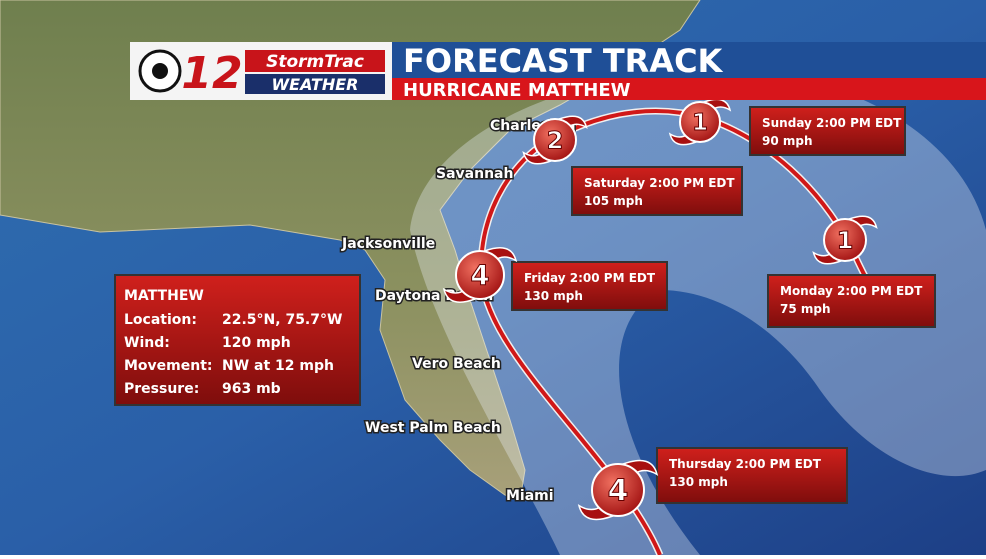 This screenshot has width=986, height=559. I want to click on info-value: 963 mb, so click(251, 389).